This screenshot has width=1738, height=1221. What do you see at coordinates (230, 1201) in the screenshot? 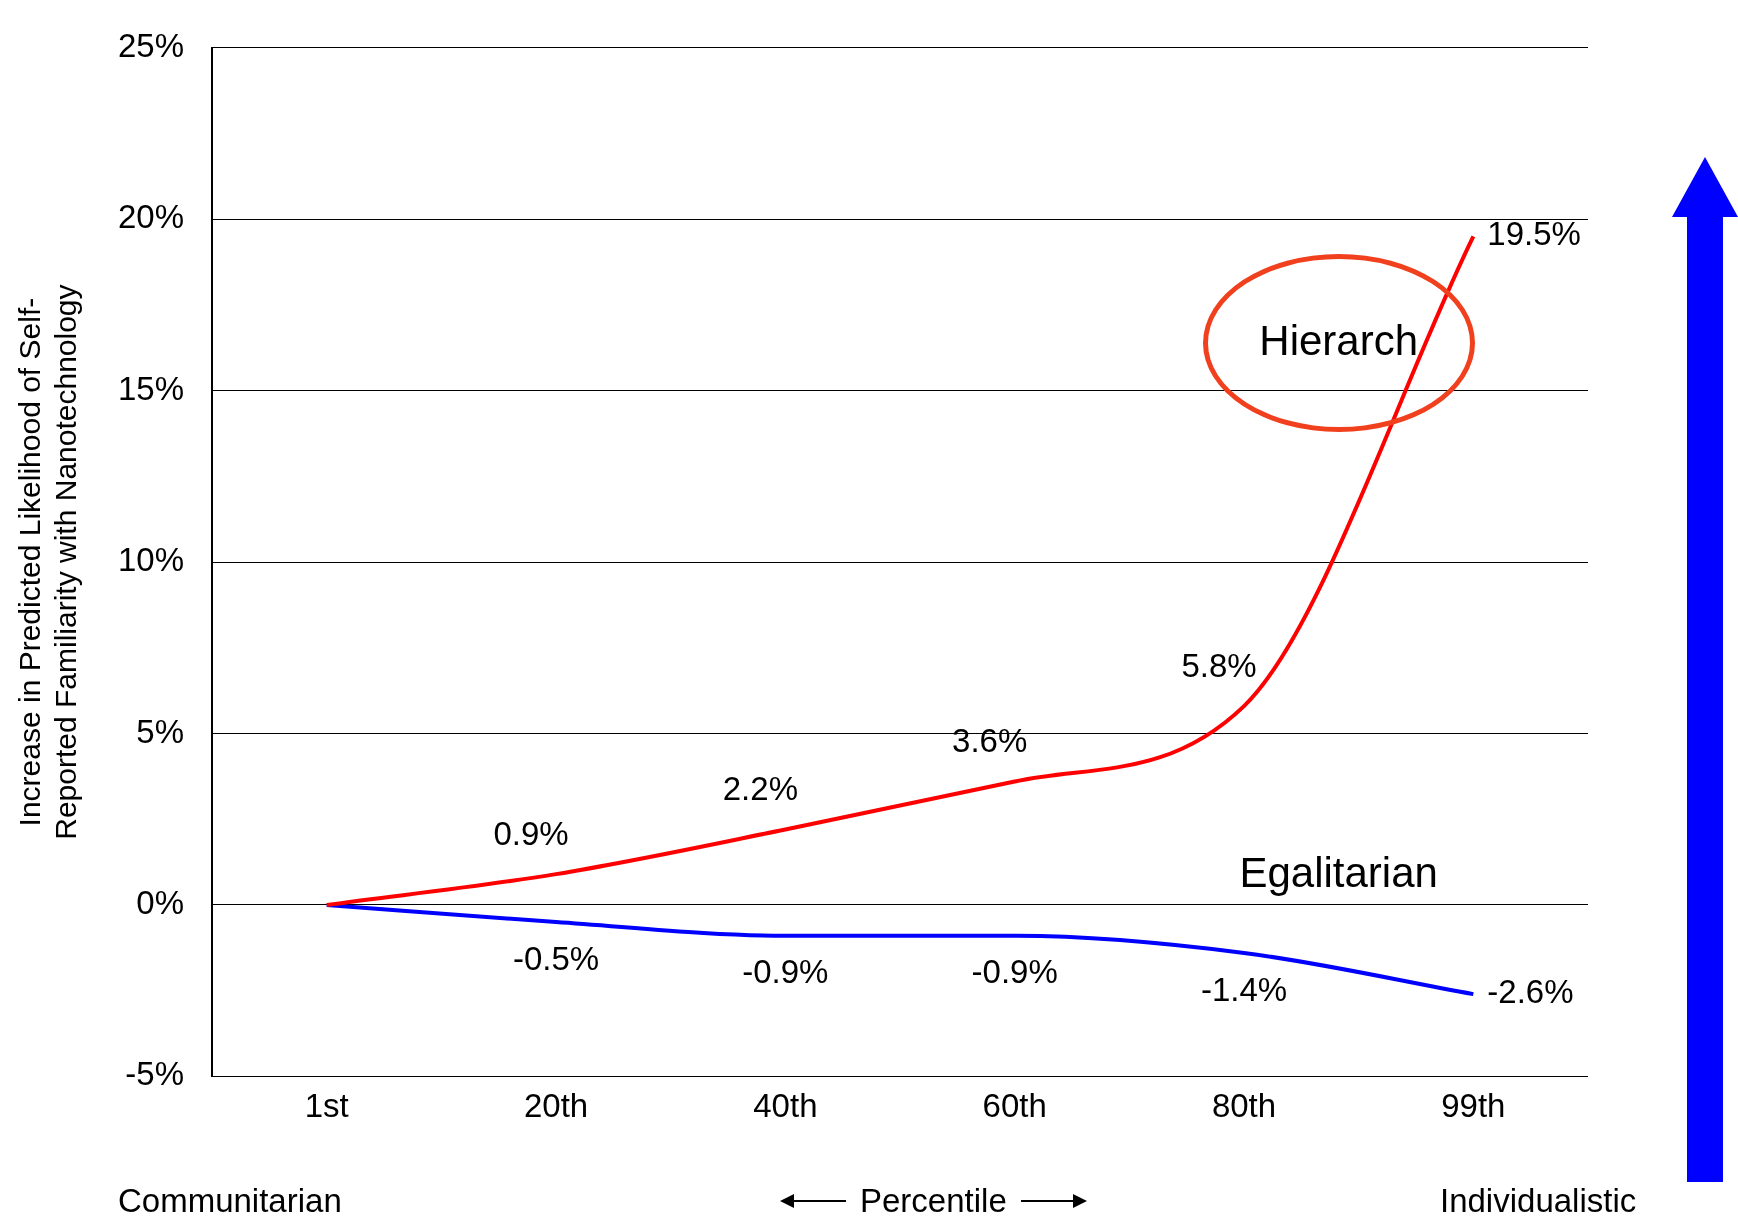
I see `text: Communitarian` at bounding box center [230, 1201].